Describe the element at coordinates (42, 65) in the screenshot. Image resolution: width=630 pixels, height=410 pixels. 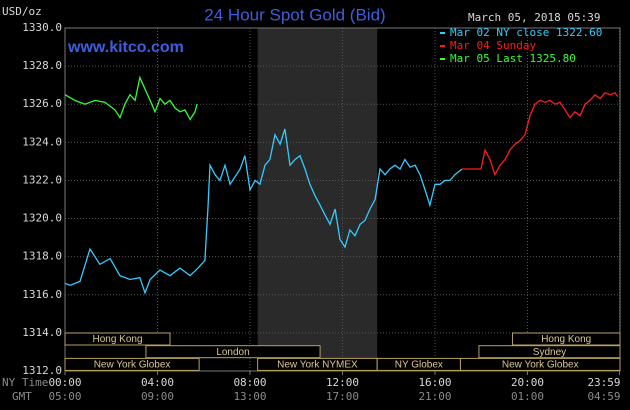
I see `y-tick-label: 1328.0` at that location.